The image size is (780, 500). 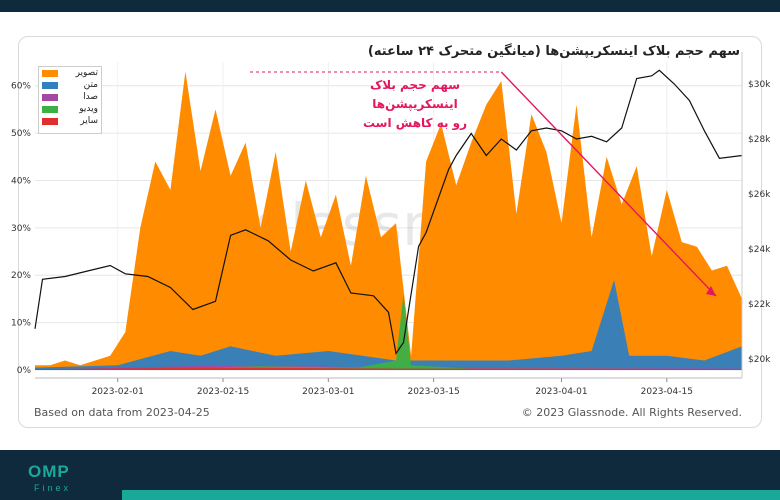 What do you see at coordinates (21, 134) in the screenshot?
I see `y-left-tick-label: 50%` at bounding box center [21, 134].